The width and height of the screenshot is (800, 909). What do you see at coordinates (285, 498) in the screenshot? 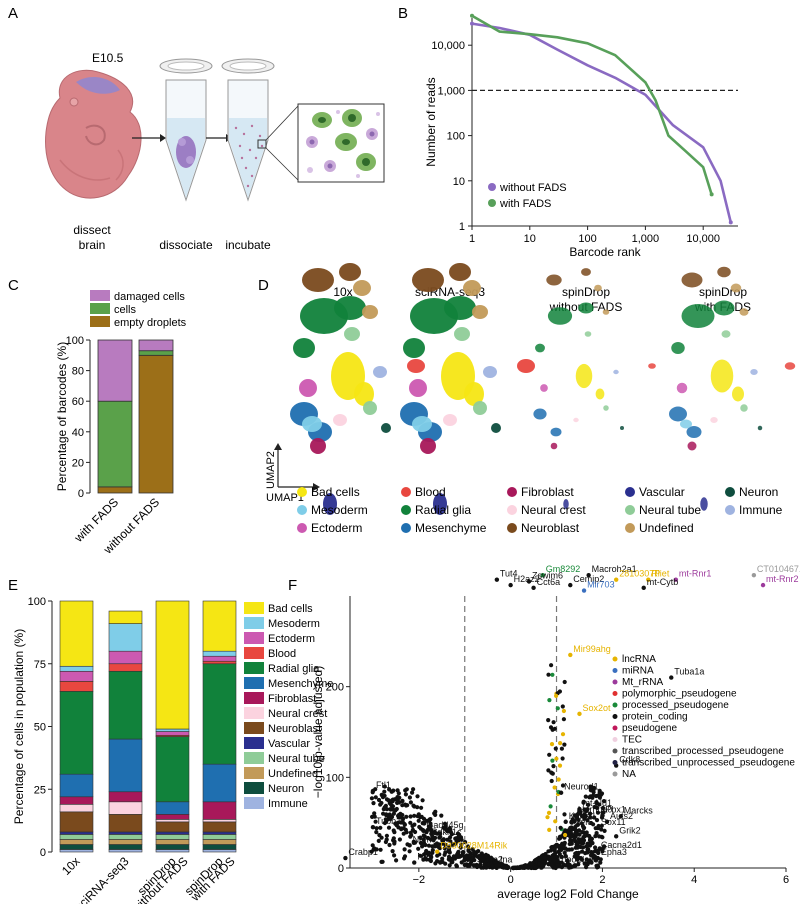
I see `umap-axis-x-label: UMAP1` at bounding box center [285, 498].